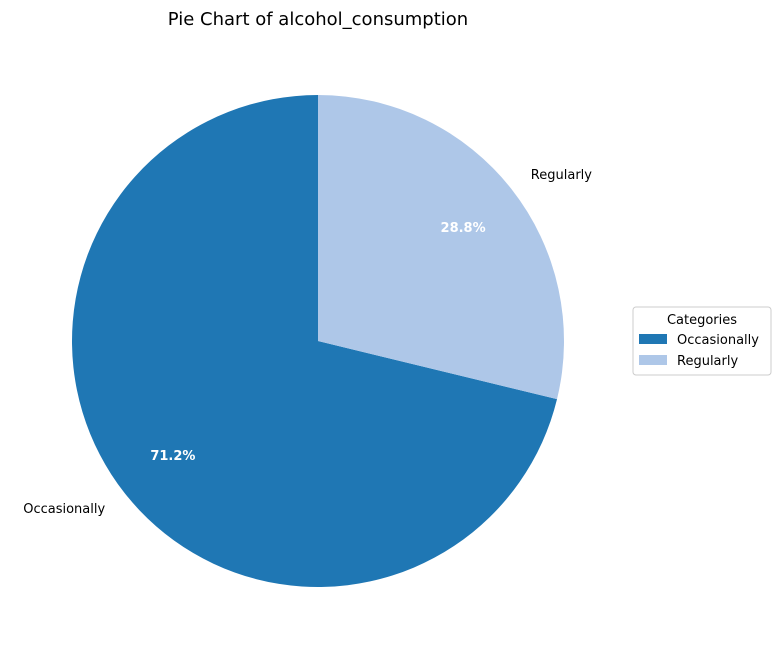  I want to click on legend-label-regularly: Regularly, so click(707, 361).